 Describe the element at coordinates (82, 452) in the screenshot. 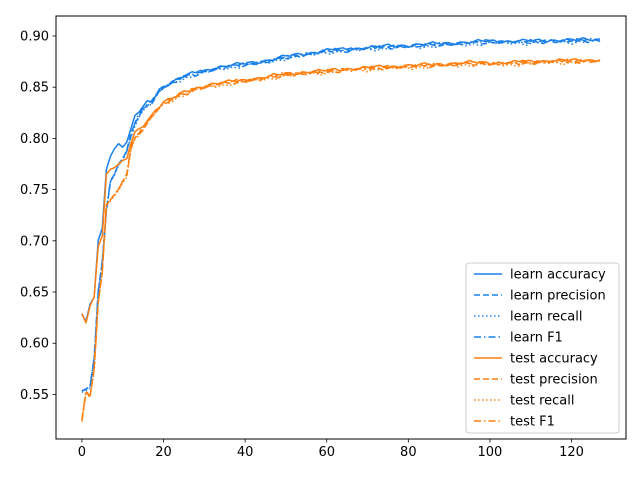

I see `x-tick-label: 0` at that location.